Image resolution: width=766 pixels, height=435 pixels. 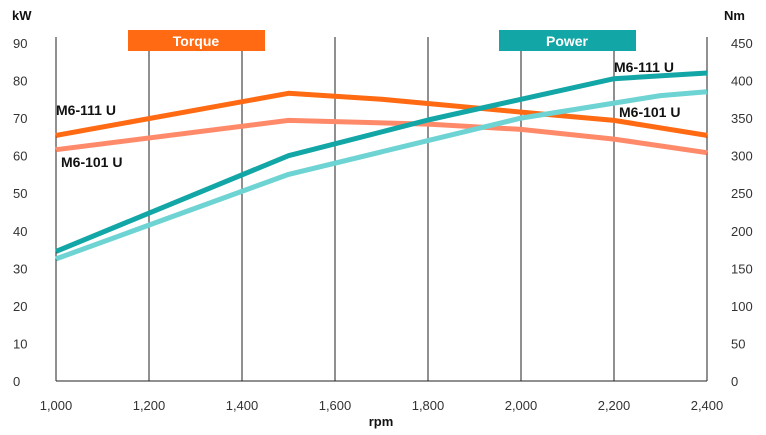 I want to click on left-tick-label: 50, so click(x=20, y=193).